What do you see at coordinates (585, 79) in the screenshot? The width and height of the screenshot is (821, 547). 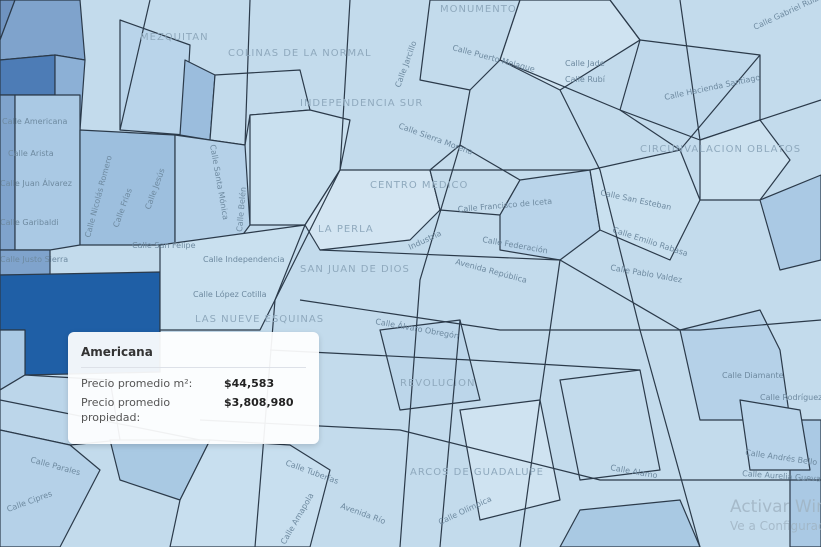 I see `street-label: Calle Rubí` at bounding box center [585, 79].